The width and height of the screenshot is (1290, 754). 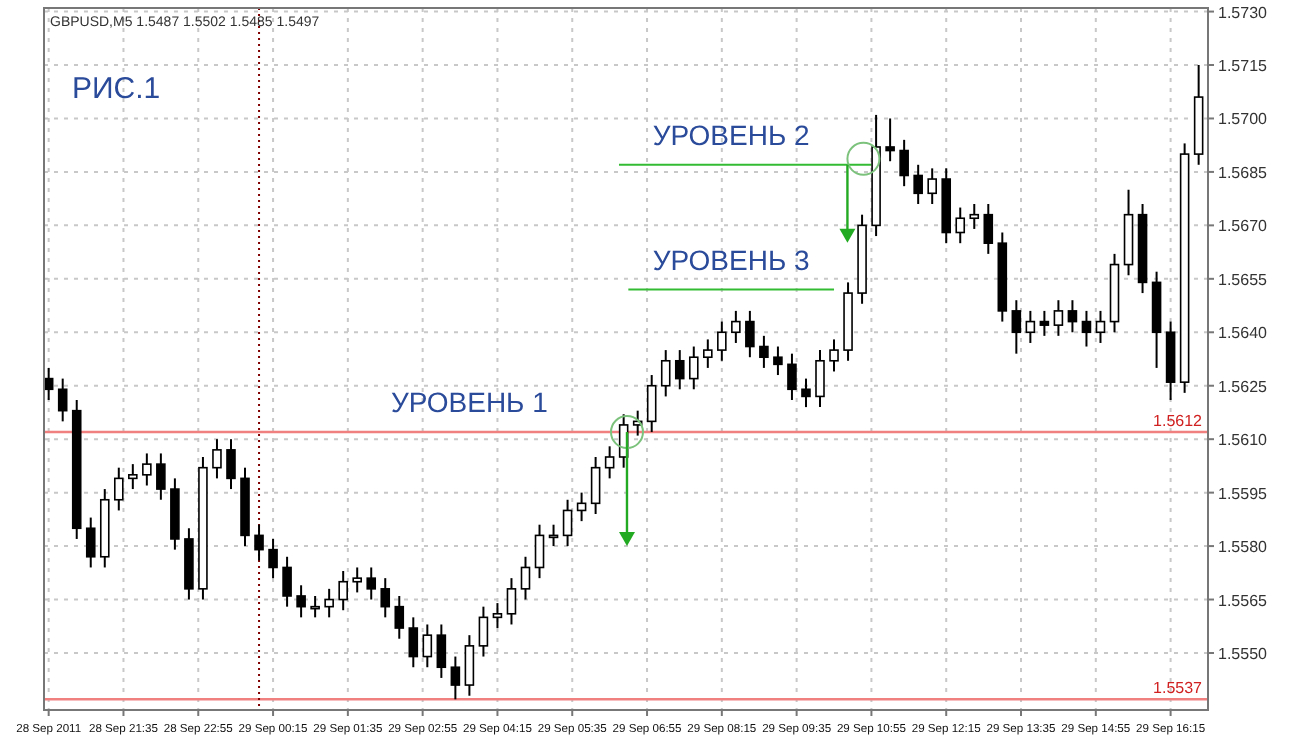 What do you see at coordinates (1243, 119) in the screenshot?
I see `y-tick-label: 1.5700` at bounding box center [1243, 119].